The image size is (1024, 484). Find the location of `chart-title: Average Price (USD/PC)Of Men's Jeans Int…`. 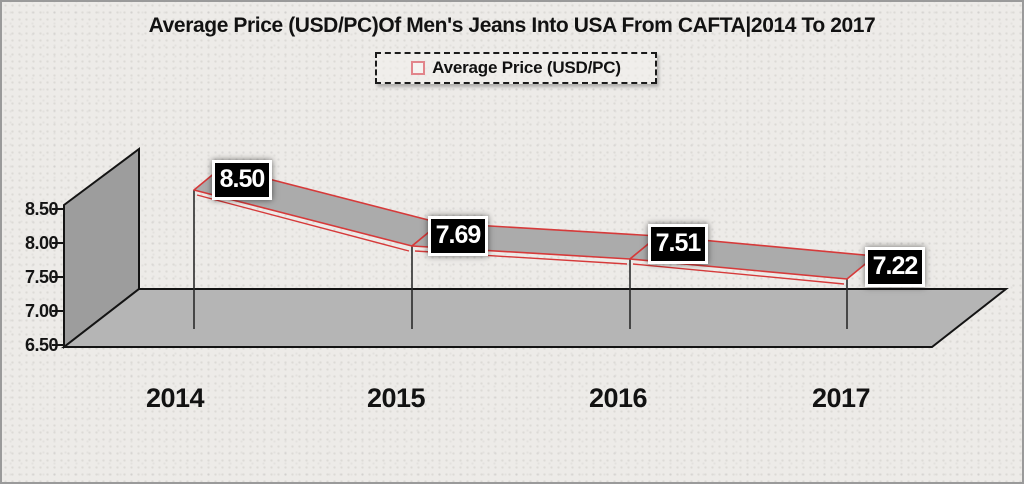

chart-title: Average Price (USD/PC)Of Men's Jeans Int… is located at coordinates (512, 25).